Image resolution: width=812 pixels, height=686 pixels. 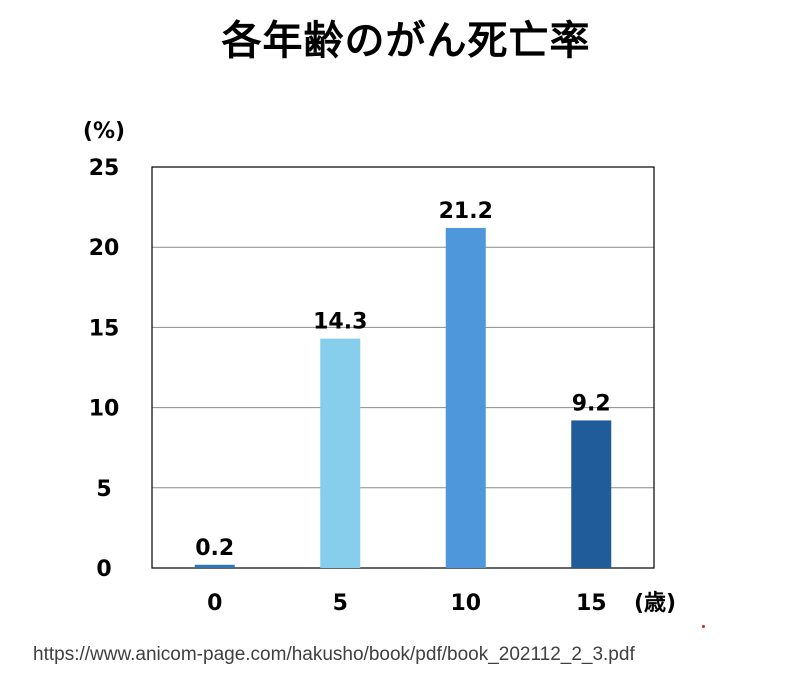 What do you see at coordinates (465, 603) in the screenshot?
I see `x-tick-label: 10` at bounding box center [465, 603].